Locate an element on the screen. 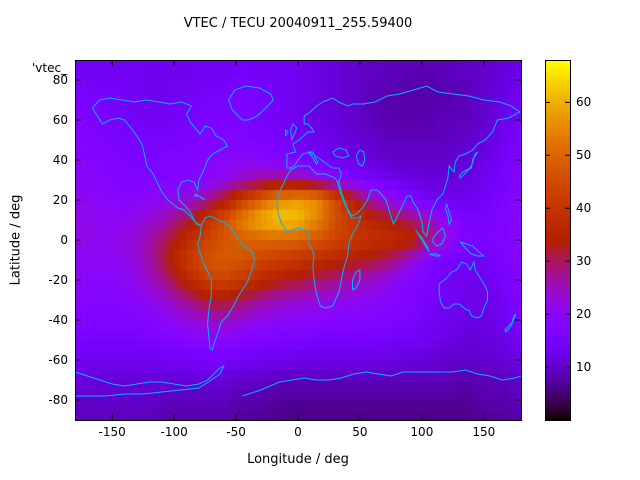  y-tick-label: -40 is located at coordinates (58, 320).